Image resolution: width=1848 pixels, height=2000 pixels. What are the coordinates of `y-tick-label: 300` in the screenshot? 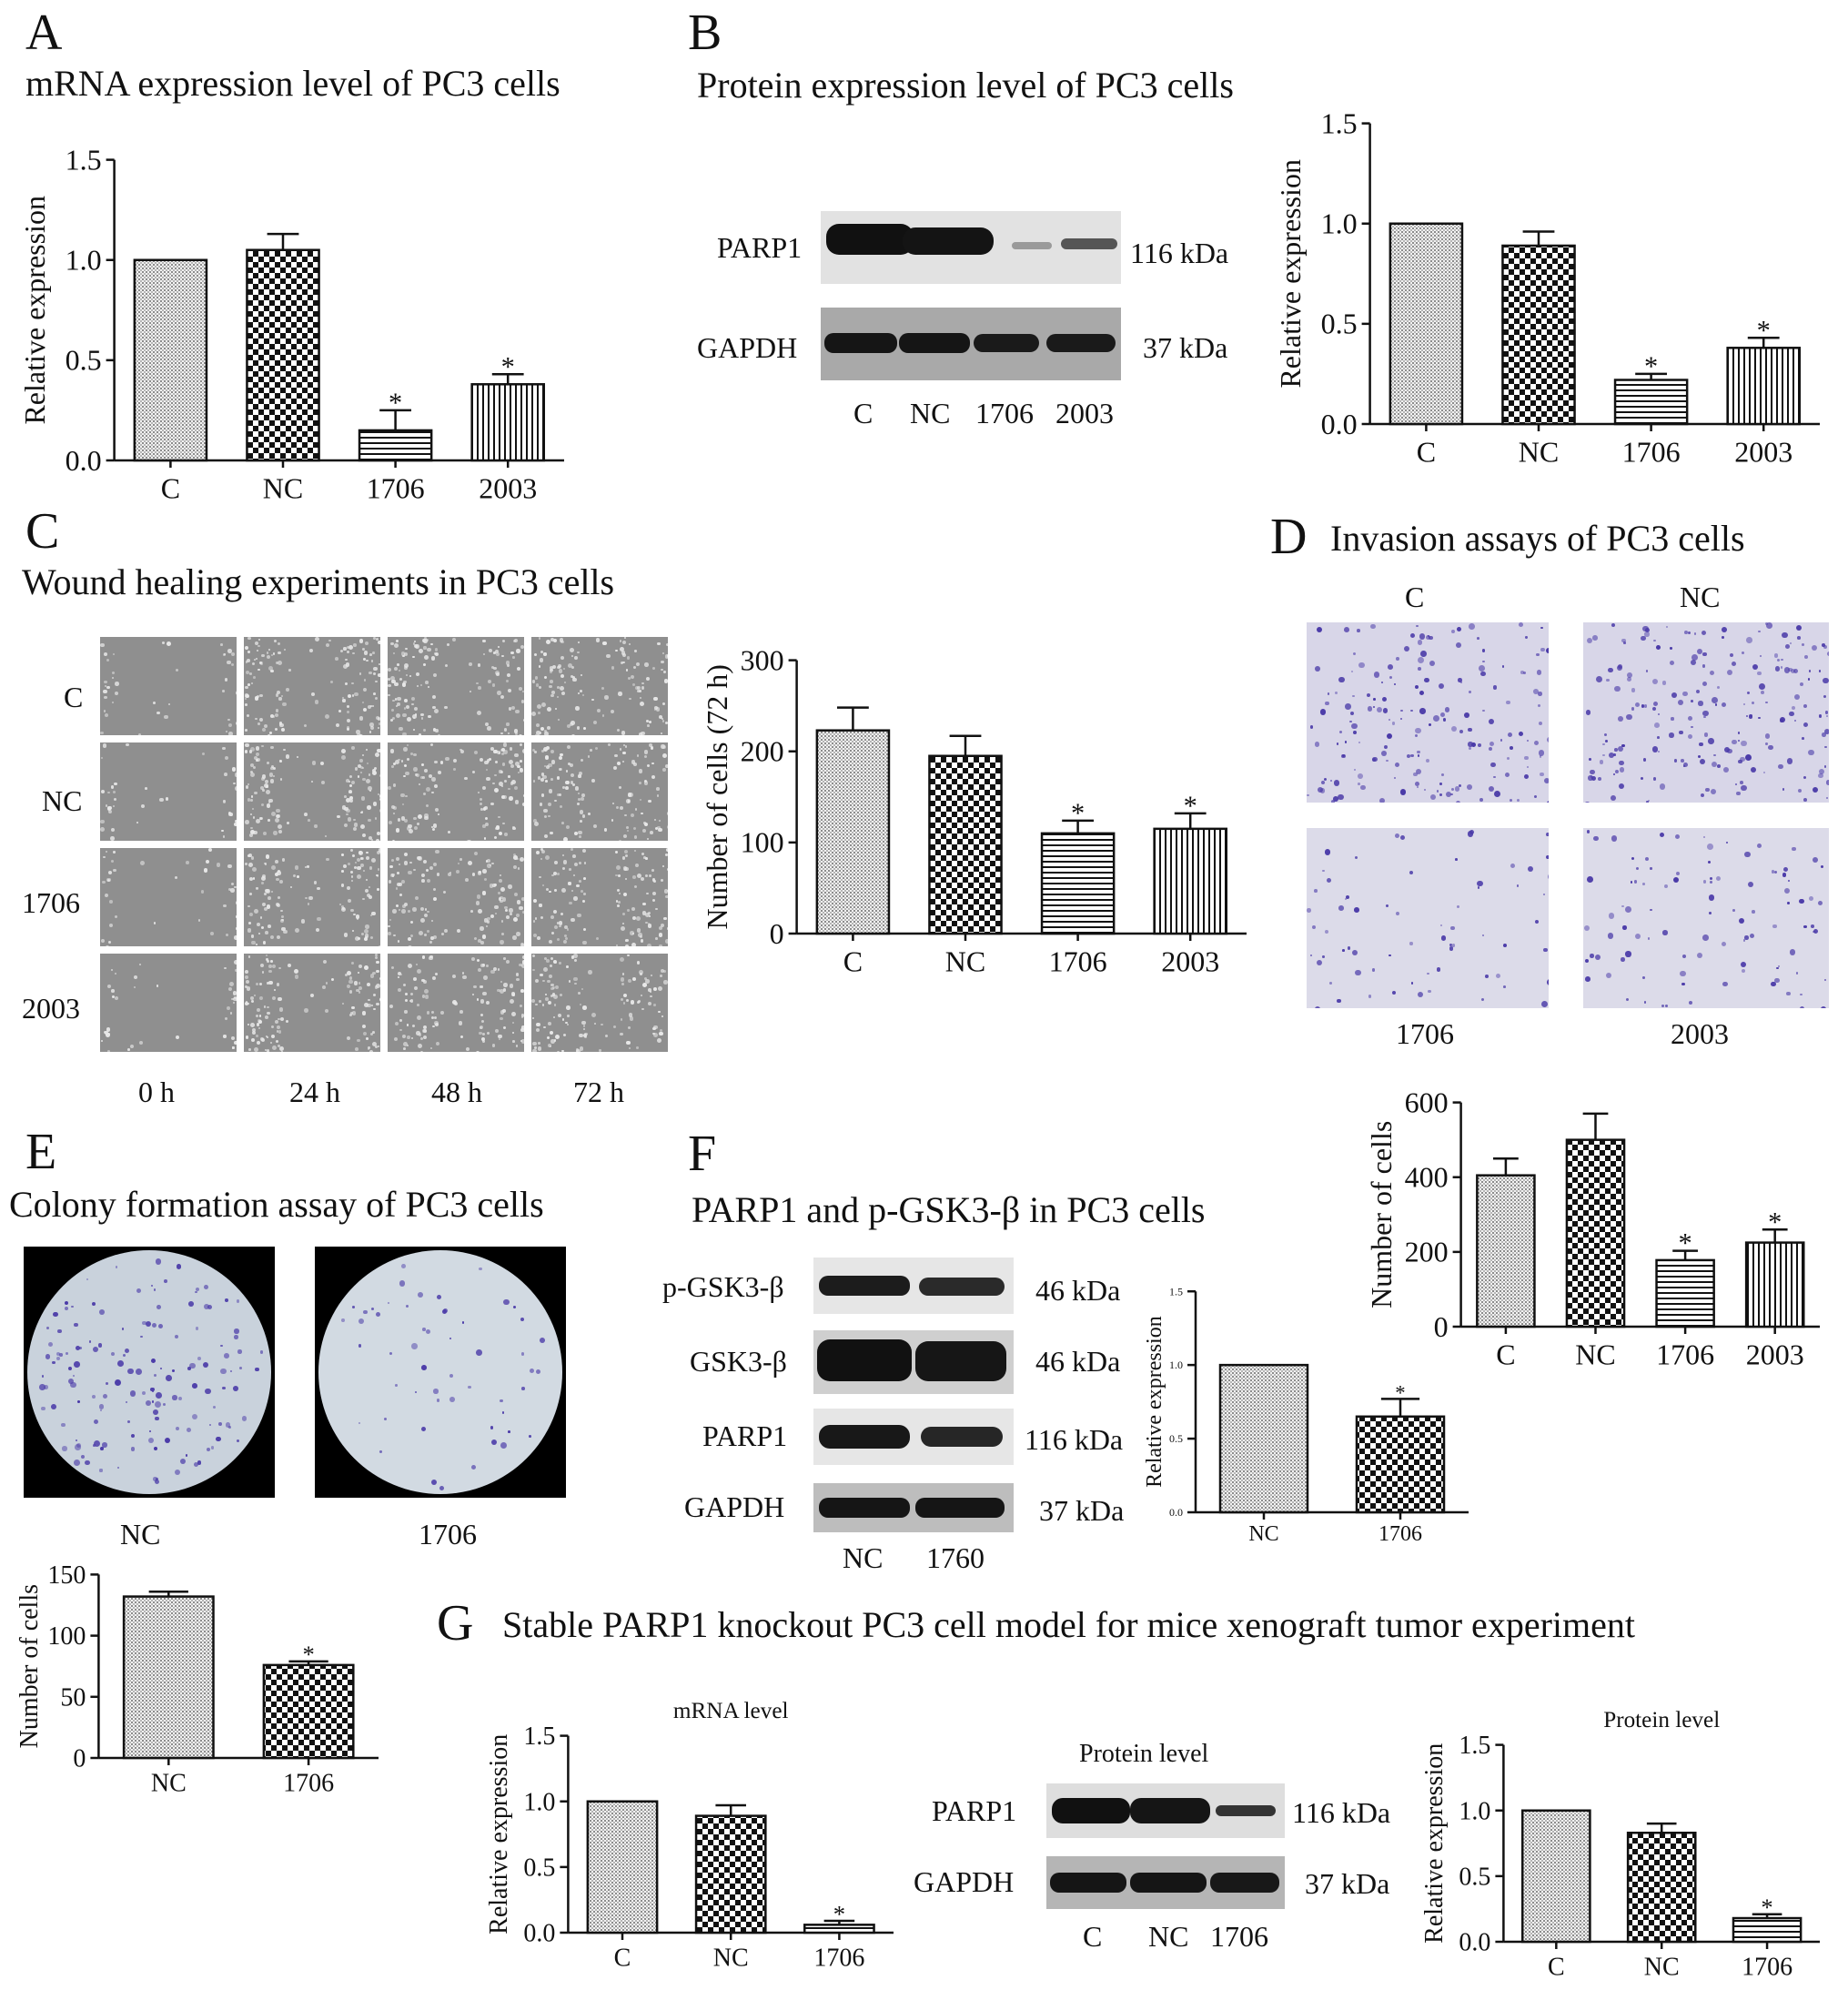 It's located at (762, 659).